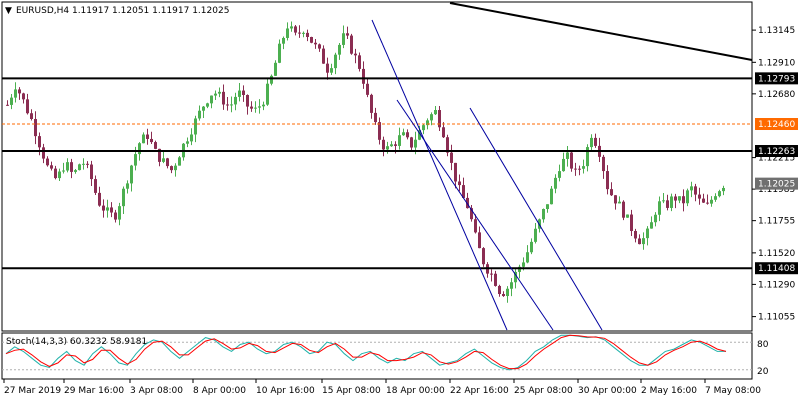 The width and height of the screenshot is (800, 400). I want to click on price-tick-label: 1.11985, so click(776, 190).